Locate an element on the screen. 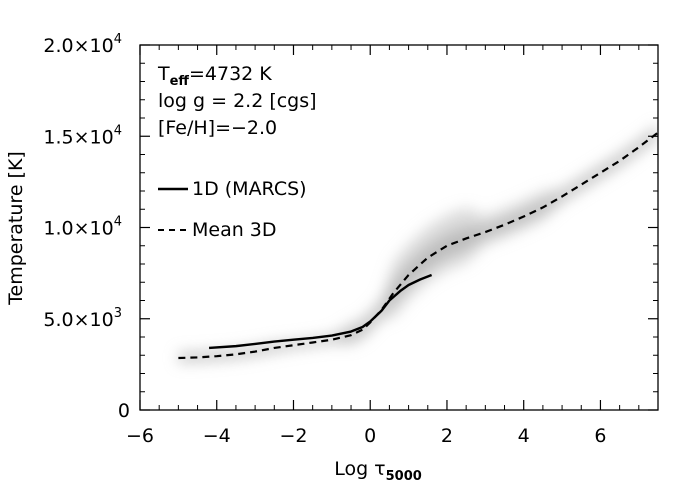  series-1d-marcs-line is located at coordinates (320, 311).